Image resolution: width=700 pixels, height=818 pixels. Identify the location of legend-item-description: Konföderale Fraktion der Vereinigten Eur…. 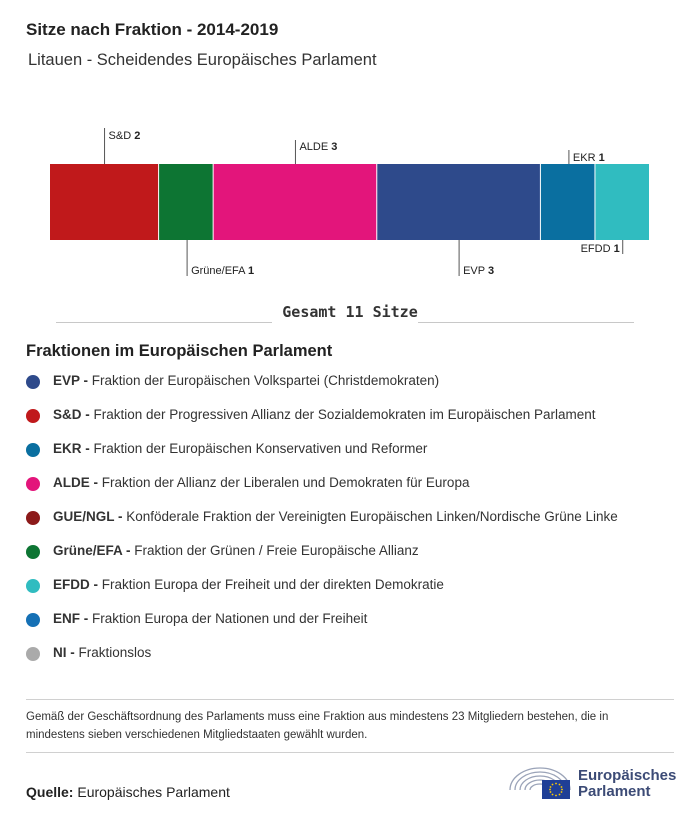
(370, 516).